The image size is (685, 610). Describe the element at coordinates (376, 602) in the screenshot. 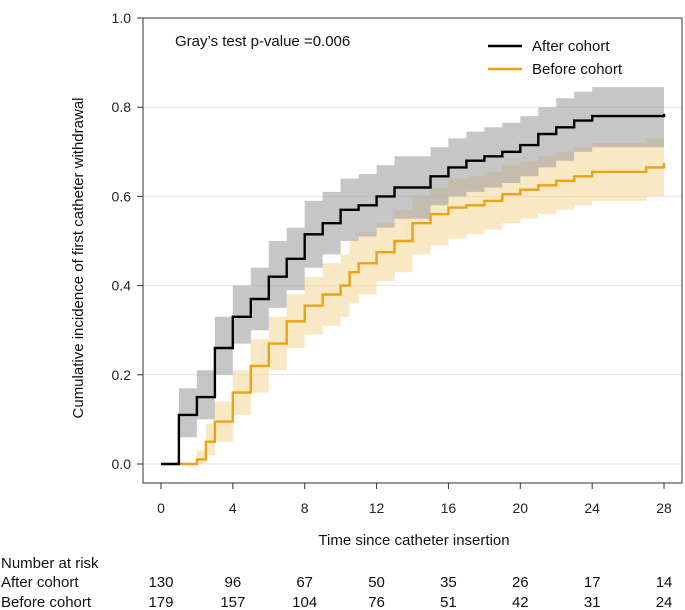

I see `risk-value: 76` at that location.